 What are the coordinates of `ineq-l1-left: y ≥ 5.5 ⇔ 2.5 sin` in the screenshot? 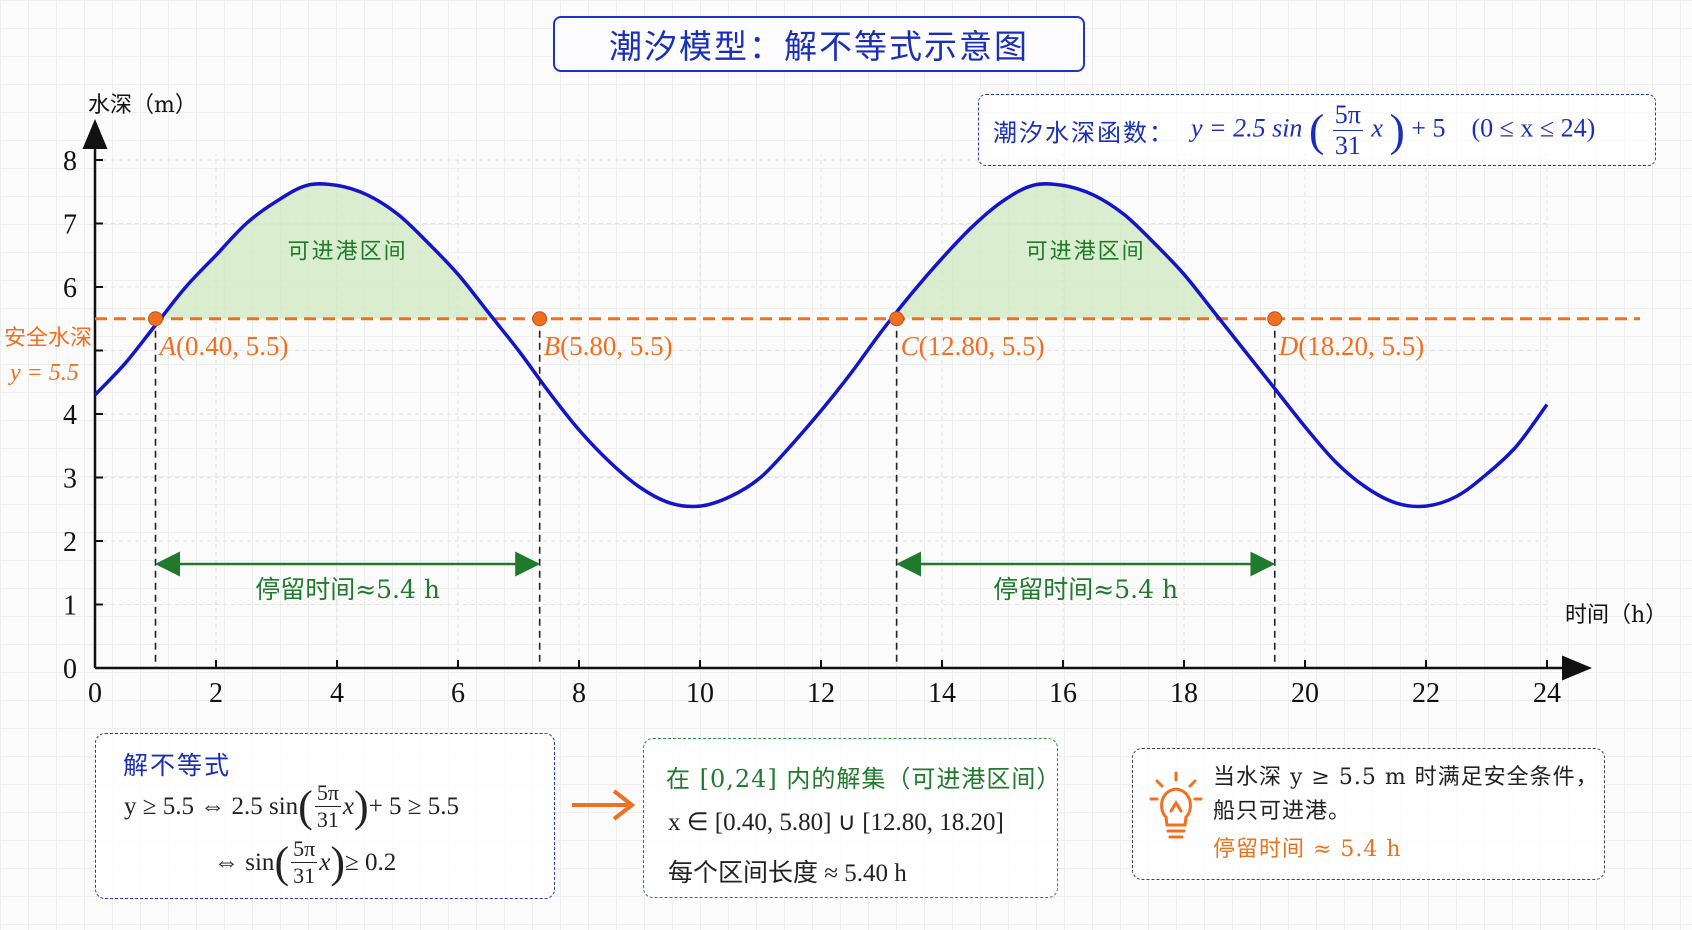 It's located at (211, 806).